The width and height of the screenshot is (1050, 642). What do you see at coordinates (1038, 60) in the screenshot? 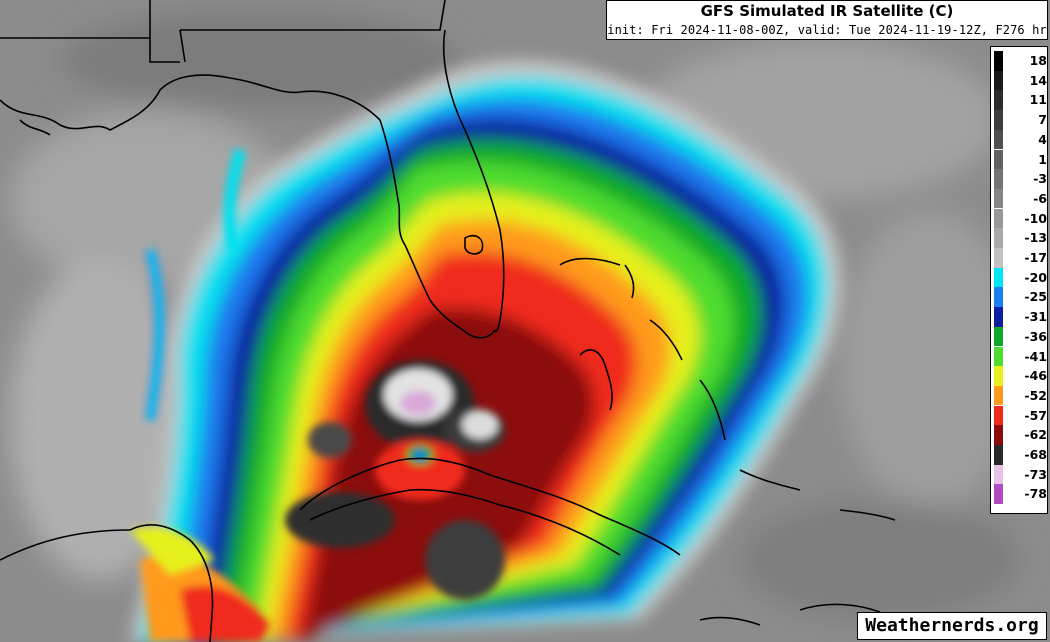
I see `colorbar-label: 18` at bounding box center [1038, 60].